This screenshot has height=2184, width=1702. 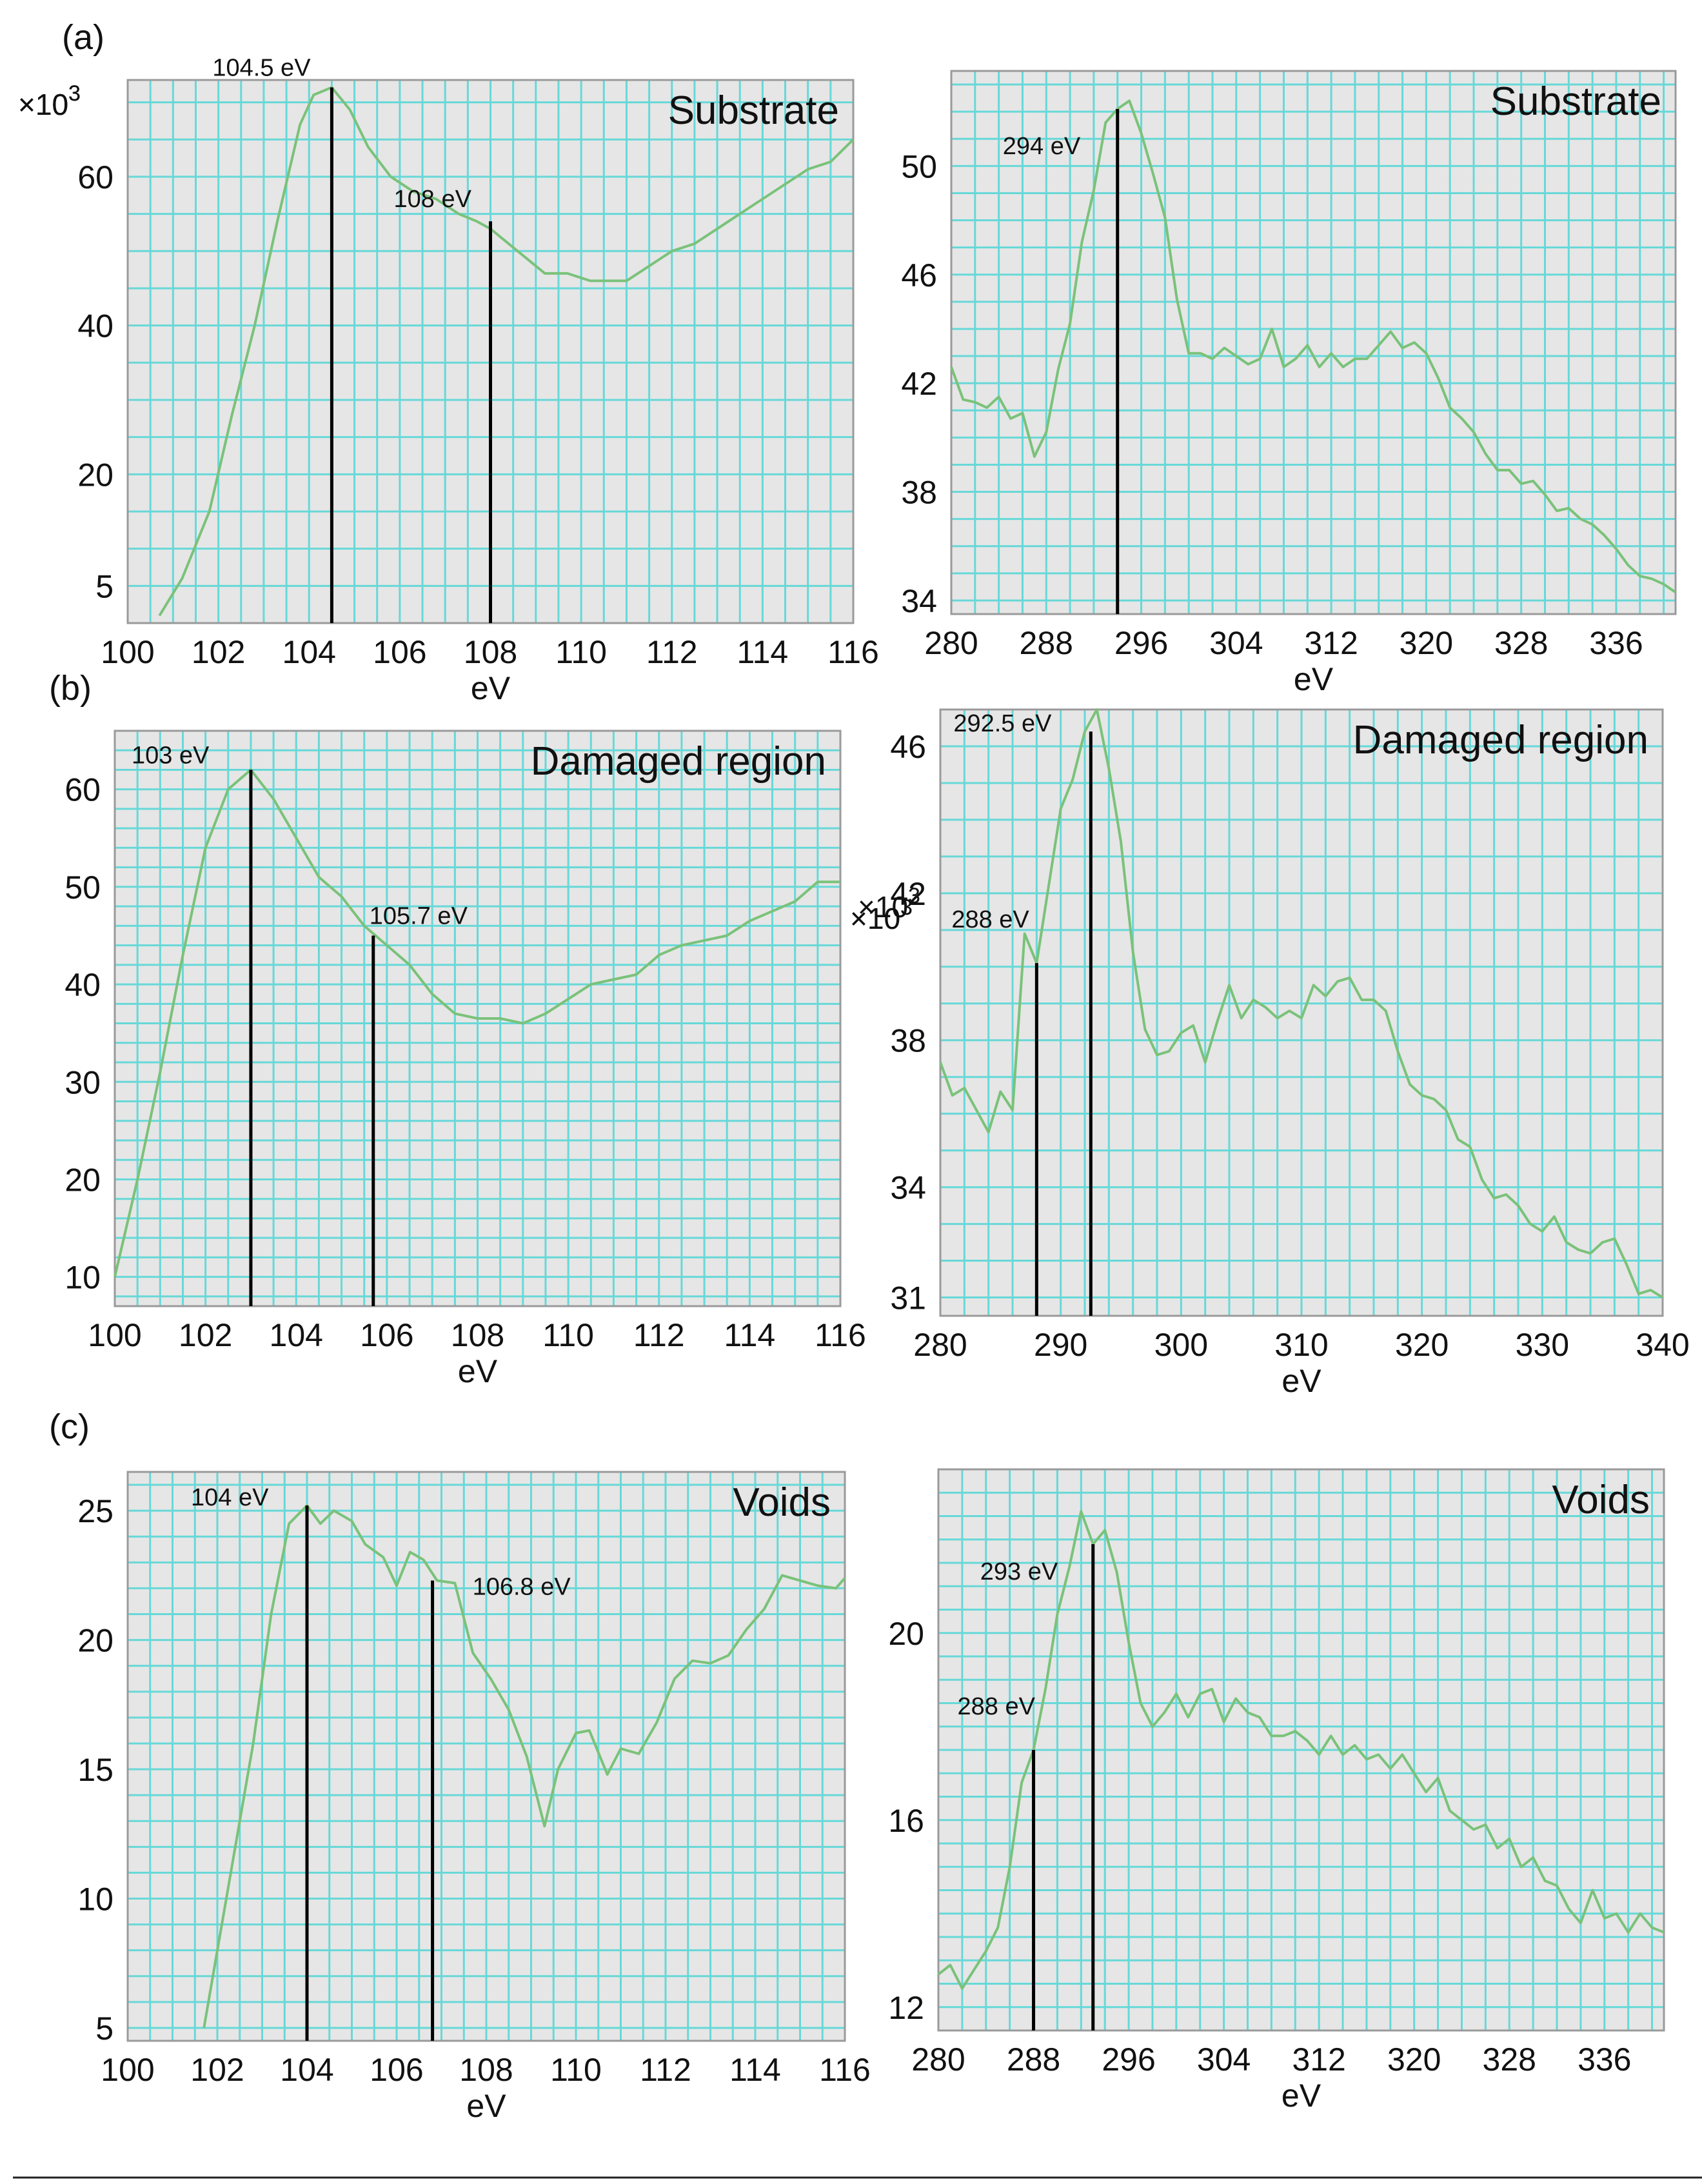 I want to click on y-tick-label: 5, so click(x=104, y=2029).